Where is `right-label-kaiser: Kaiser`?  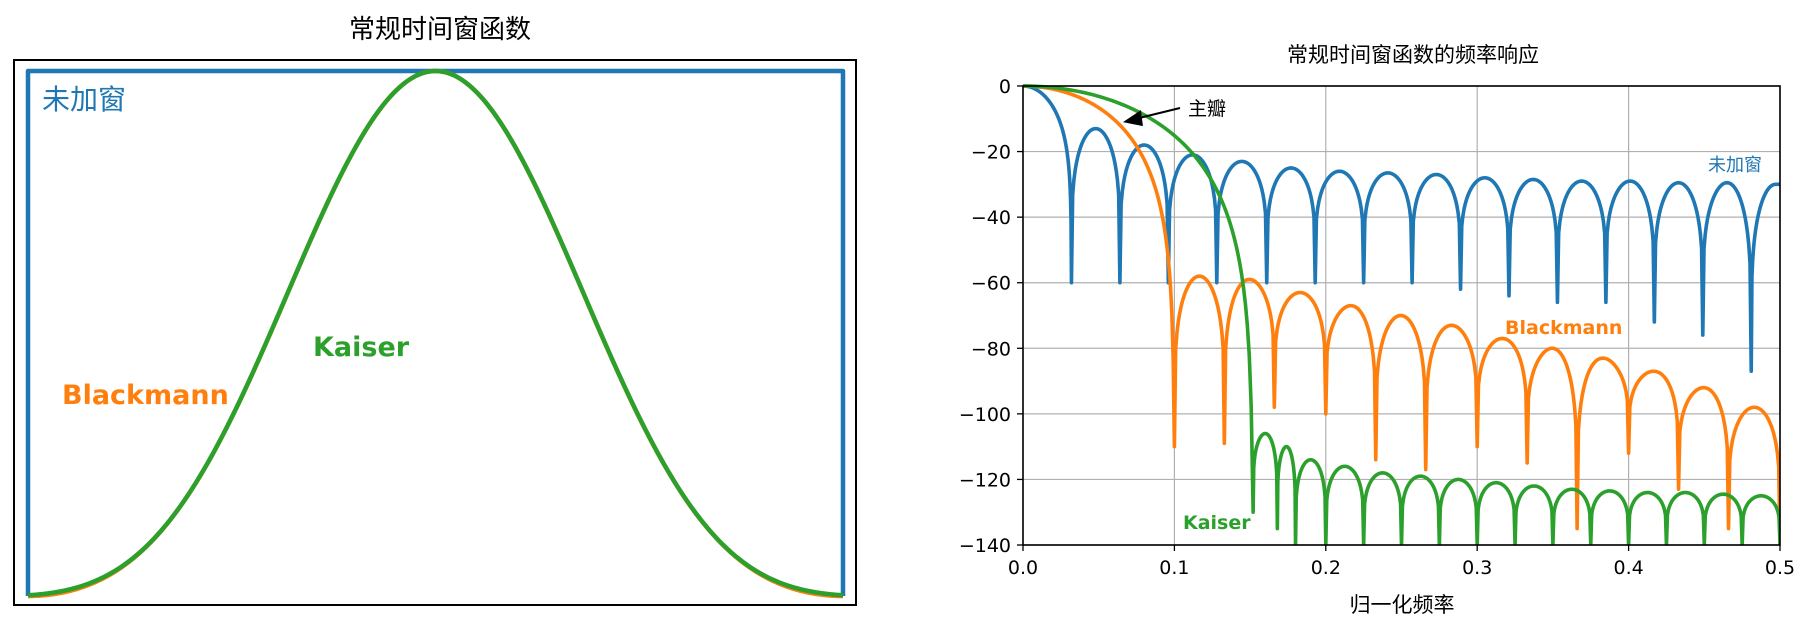 right-label-kaiser: Kaiser is located at coordinates (1217, 523).